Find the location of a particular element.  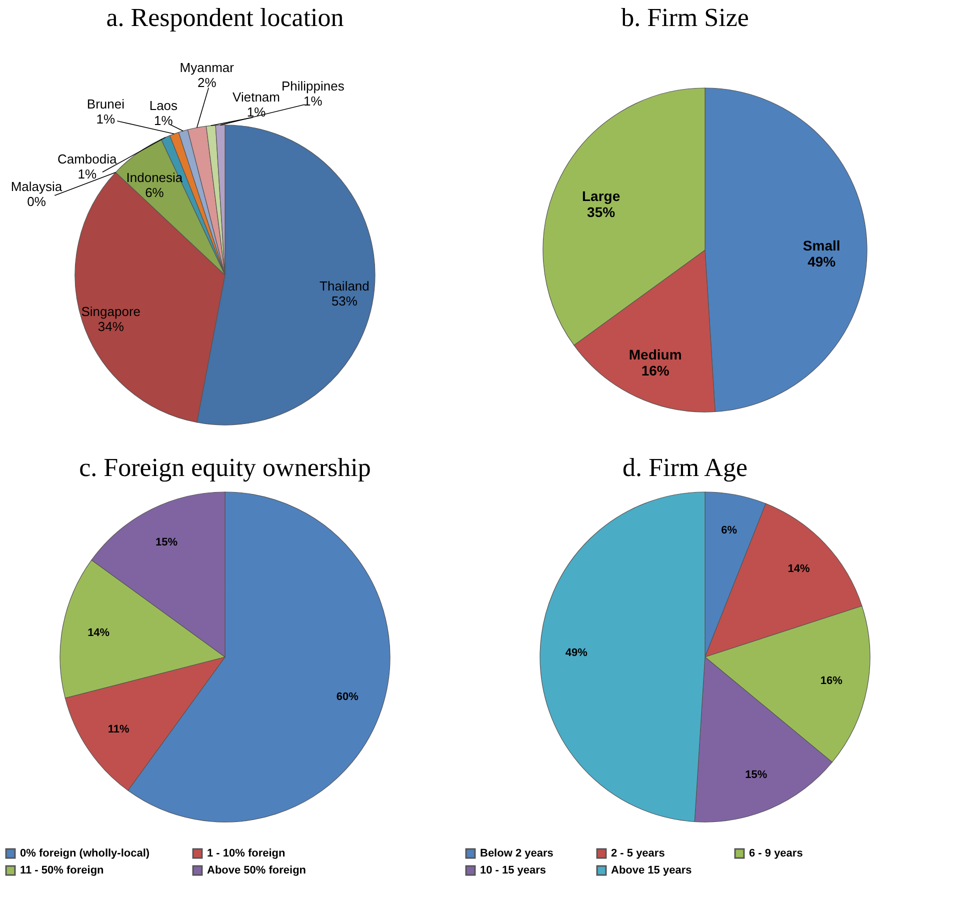

legend-label: Above 15 years is located at coordinates (651, 870).